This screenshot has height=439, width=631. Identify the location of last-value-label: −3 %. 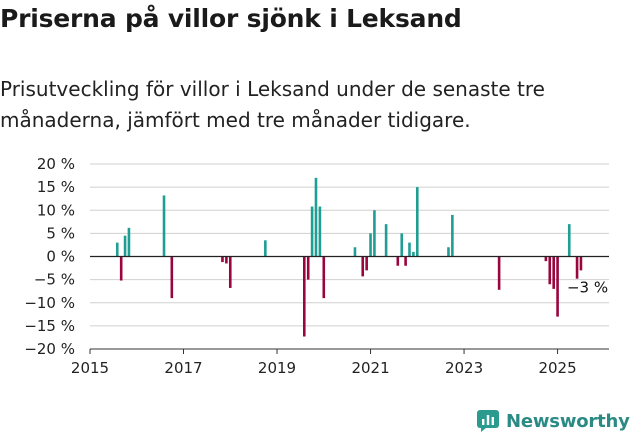
(587, 287).